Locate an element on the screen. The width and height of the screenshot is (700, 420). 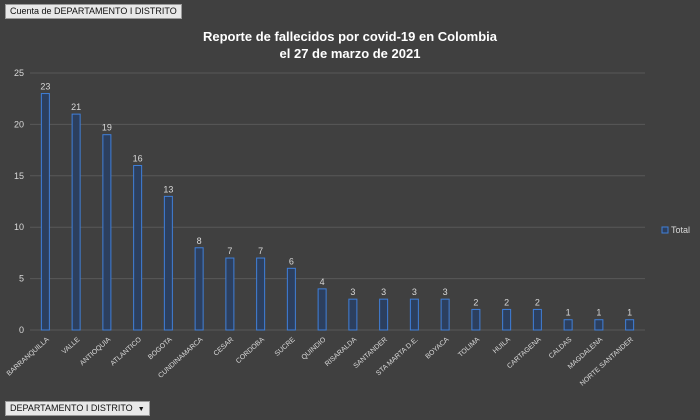
y-tick-label: 25 is located at coordinates (19, 73).